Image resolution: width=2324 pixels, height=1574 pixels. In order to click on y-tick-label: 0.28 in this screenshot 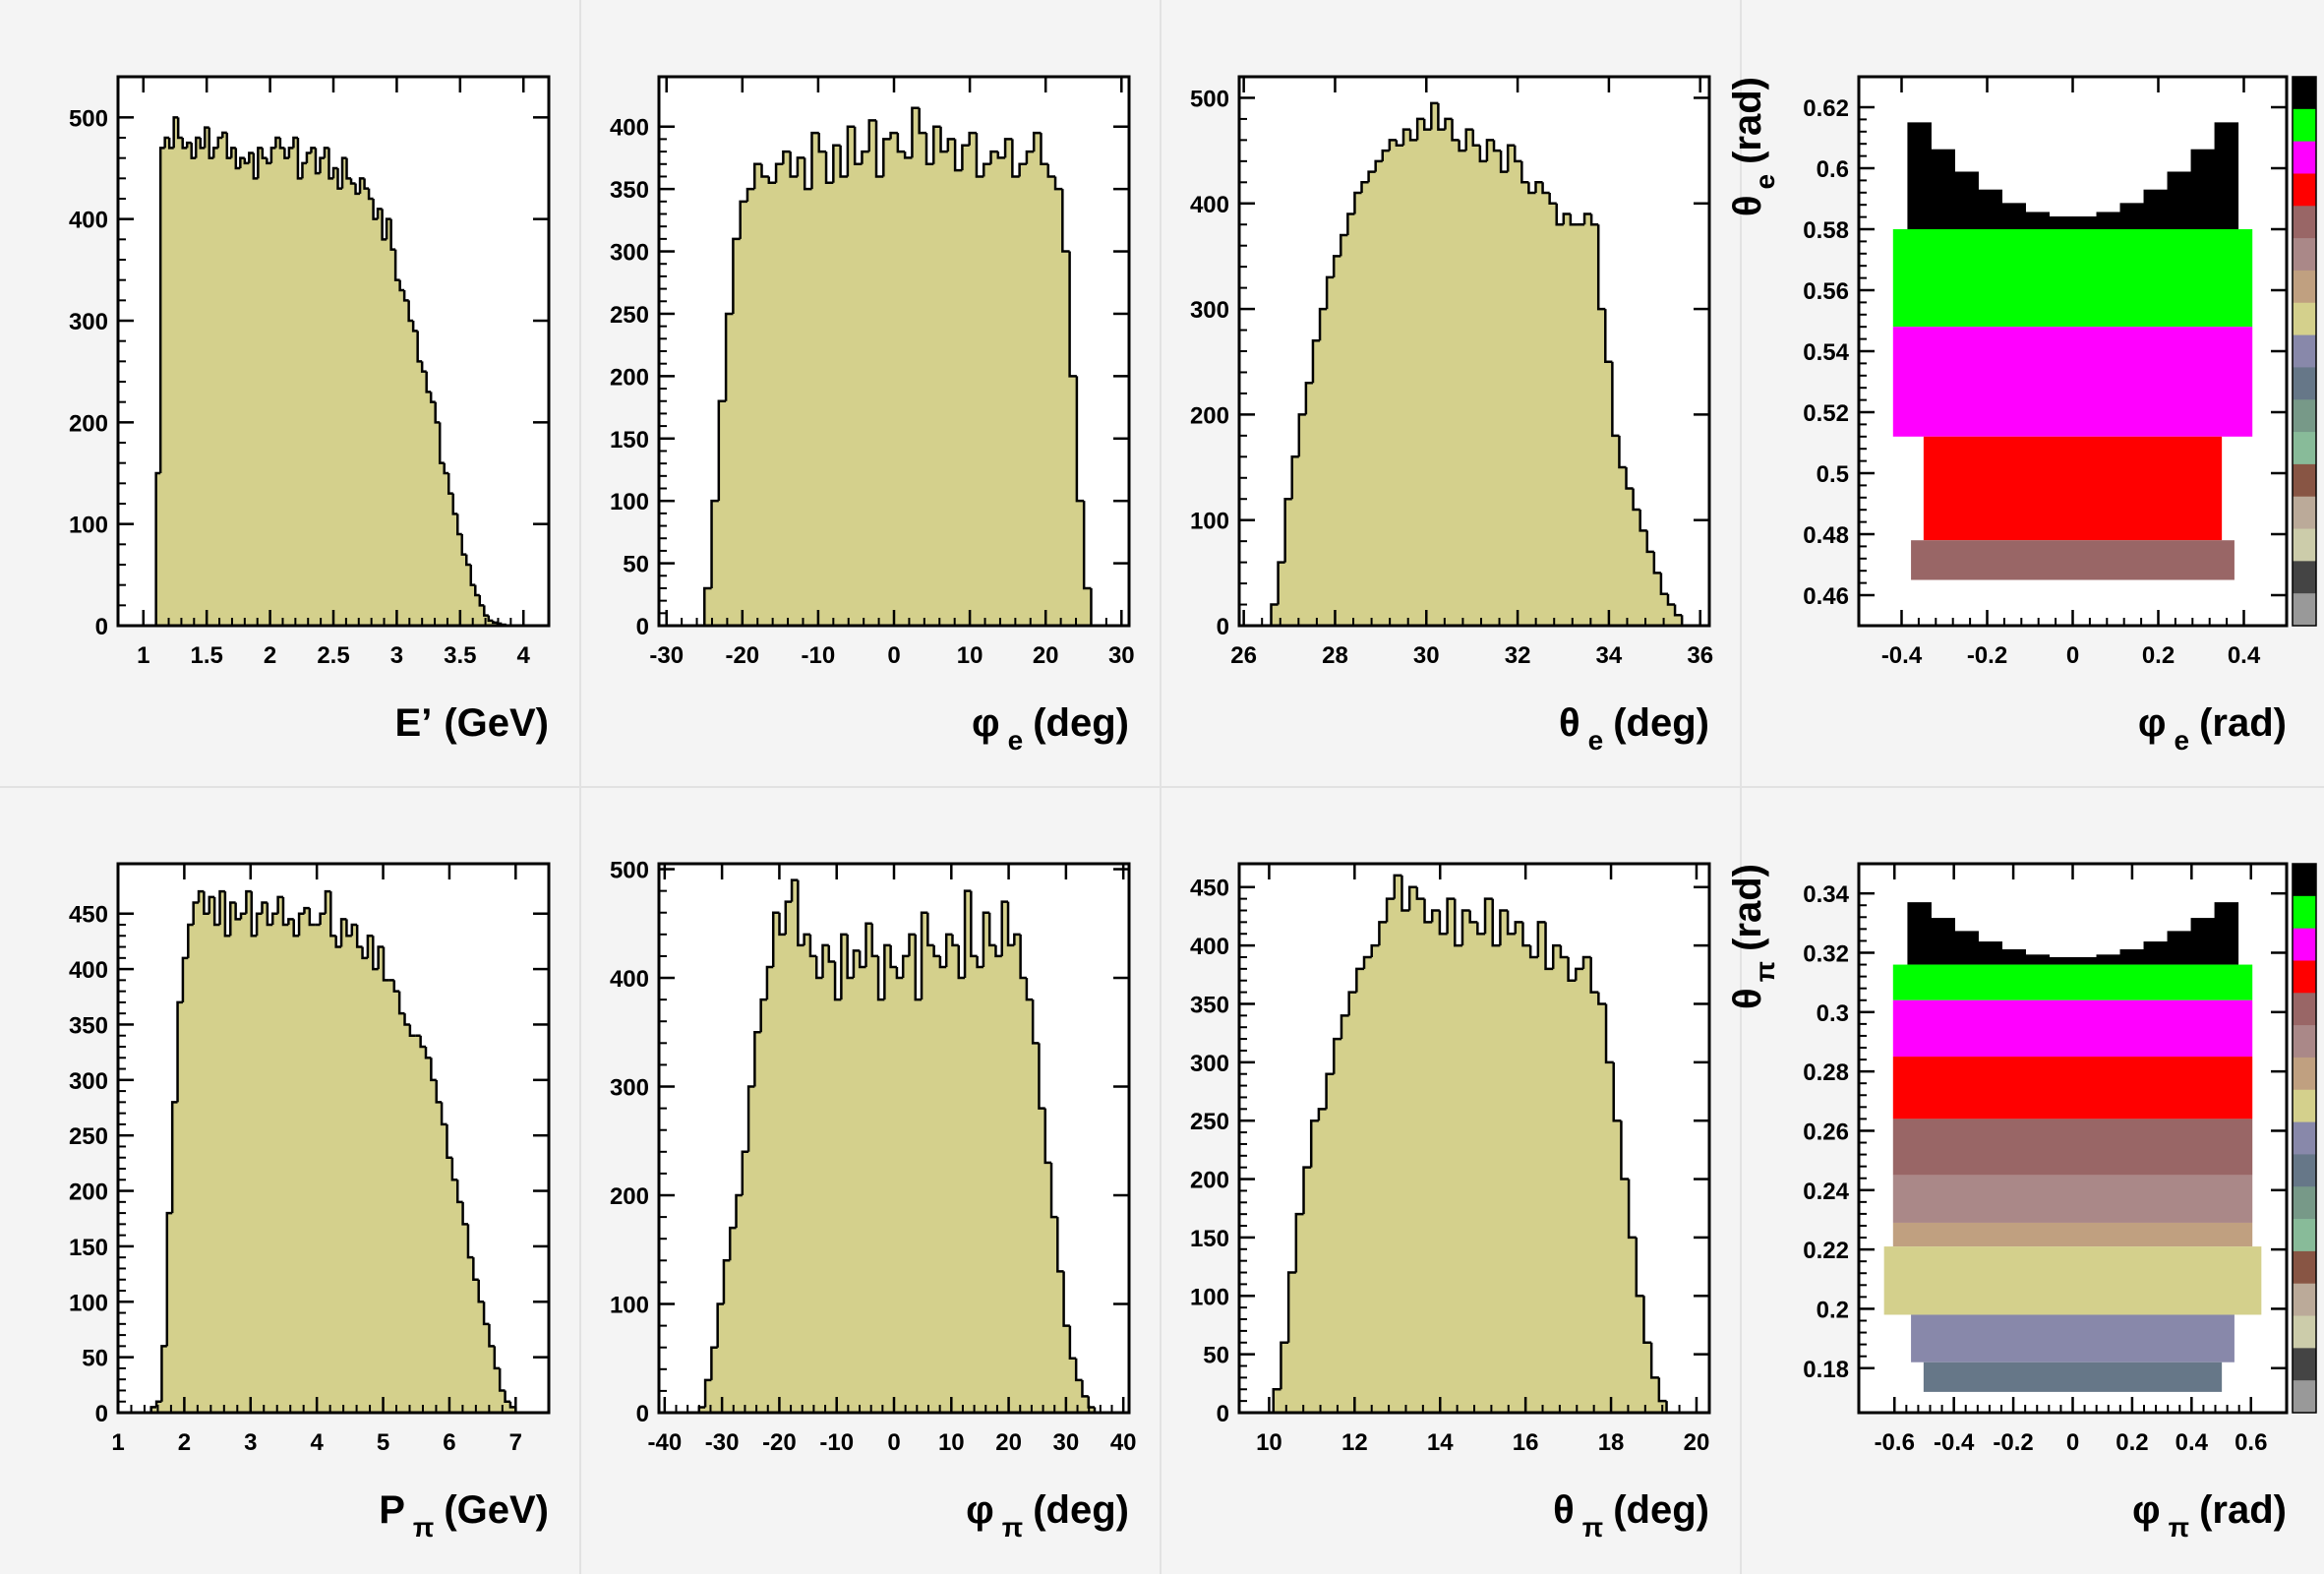, I will do `click(1826, 1072)`.